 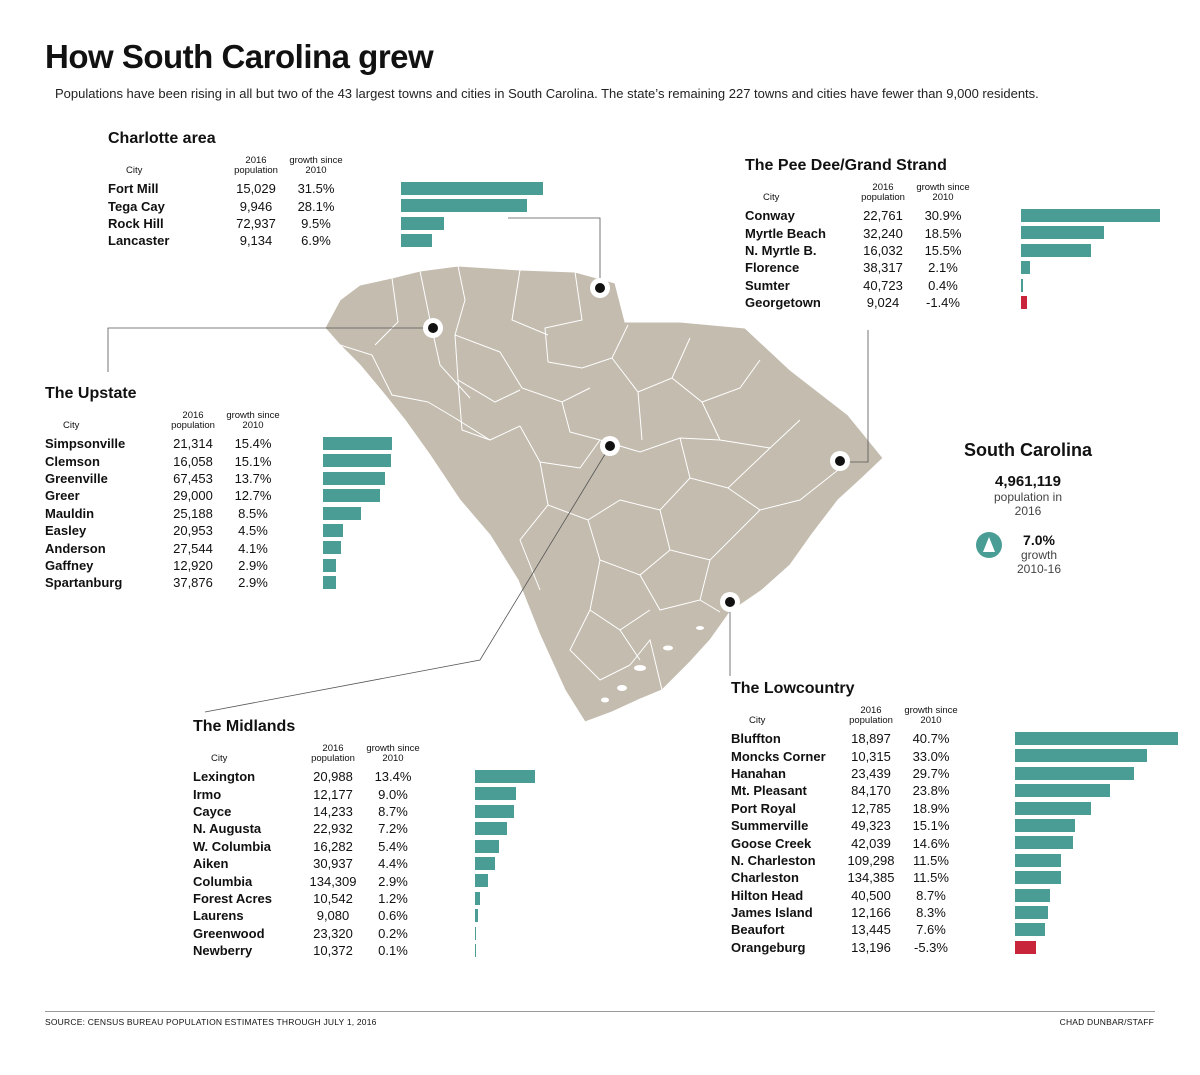 What do you see at coordinates (333, 951) in the screenshot?
I see `city-population: 10,372` at bounding box center [333, 951].